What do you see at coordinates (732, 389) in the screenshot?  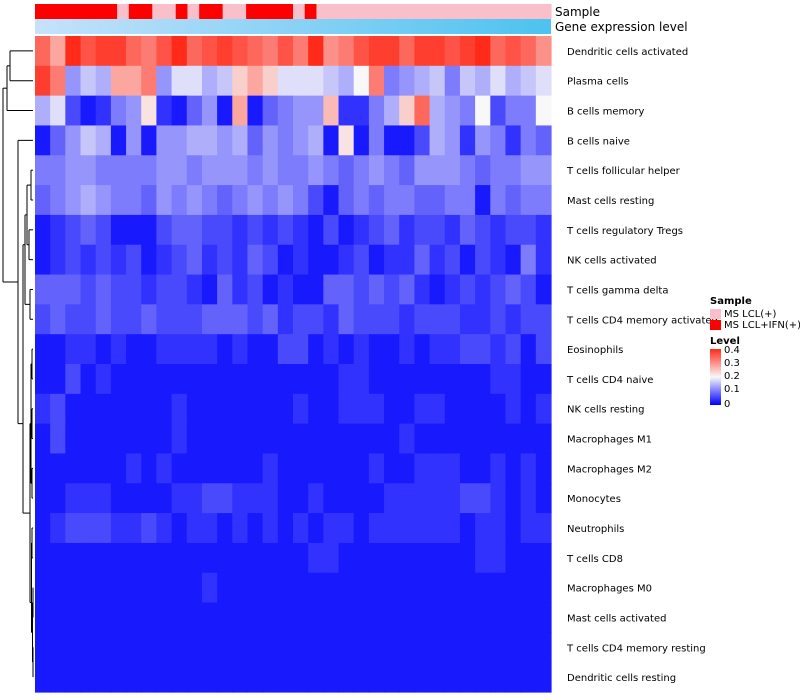 I see `level-tick-0.1: 0.1` at bounding box center [732, 389].